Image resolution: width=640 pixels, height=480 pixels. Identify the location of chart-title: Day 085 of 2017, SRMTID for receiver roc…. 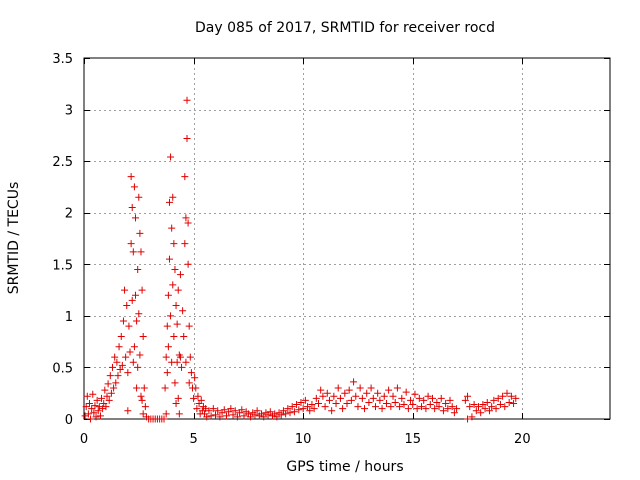
(345, 28).